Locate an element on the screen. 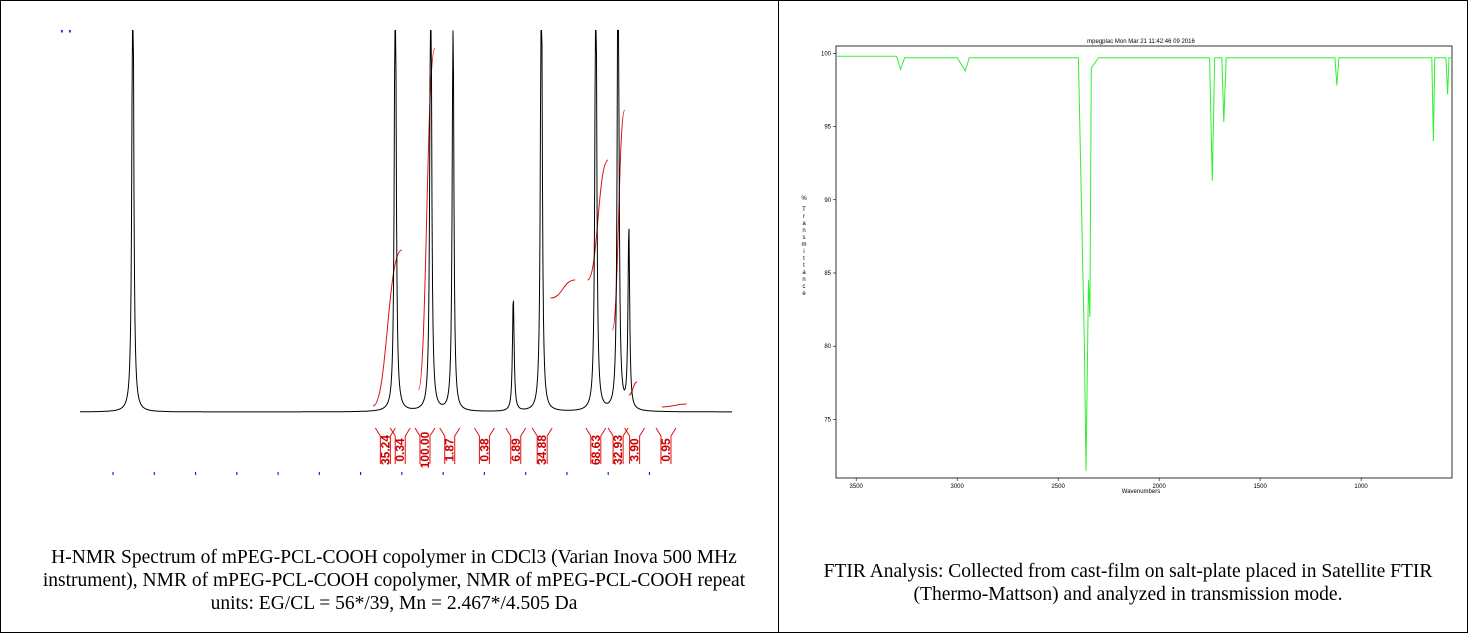 The width and height of the screenshot is (1468, 633). ftir-y-label-char: c is located at coordinates (804, 287).